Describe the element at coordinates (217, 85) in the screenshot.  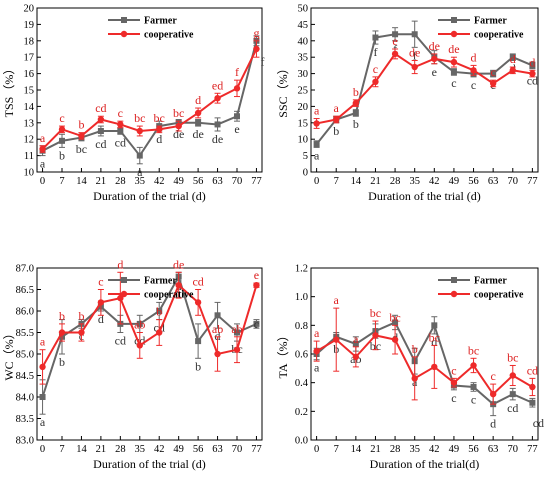
I see `significance-letter: ed` at that location.